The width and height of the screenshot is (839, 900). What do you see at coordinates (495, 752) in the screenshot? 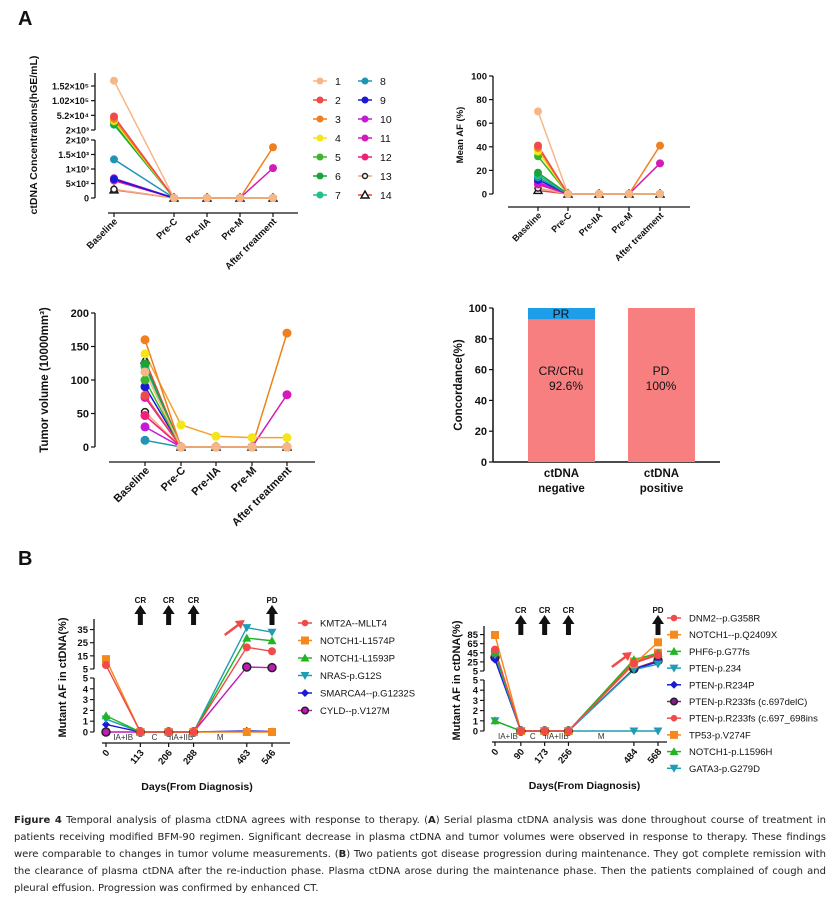
I see `x-tick-label: 0` at bounding box center [495, 752].